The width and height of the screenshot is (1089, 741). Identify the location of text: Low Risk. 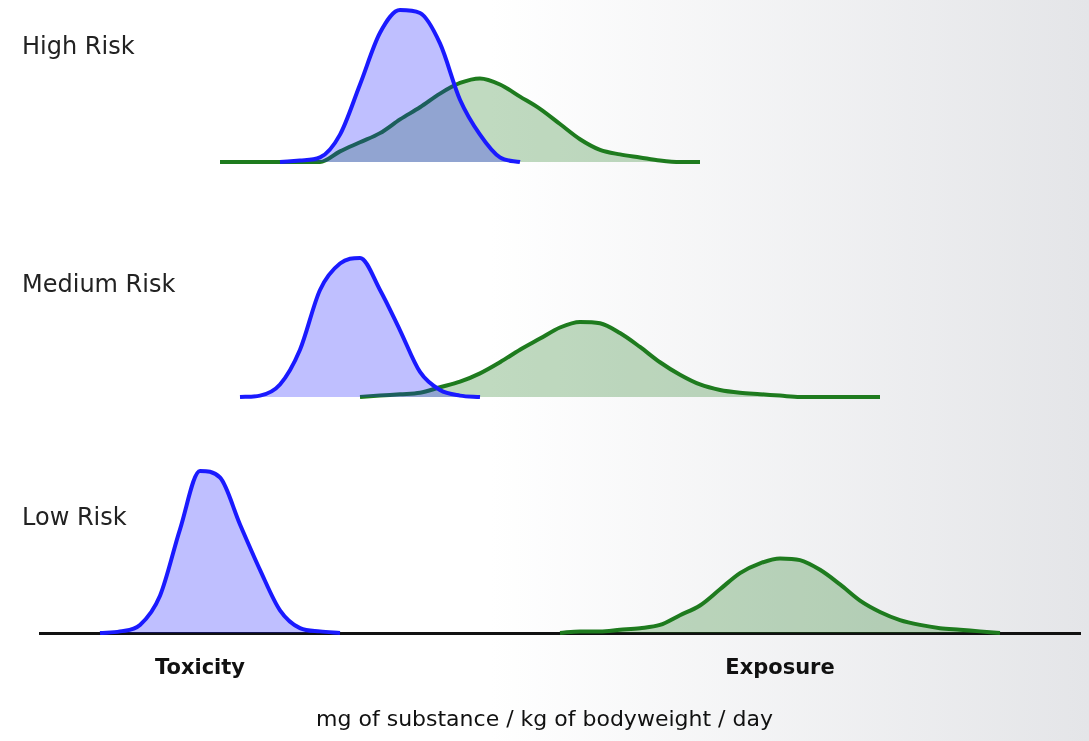
(74, 517).